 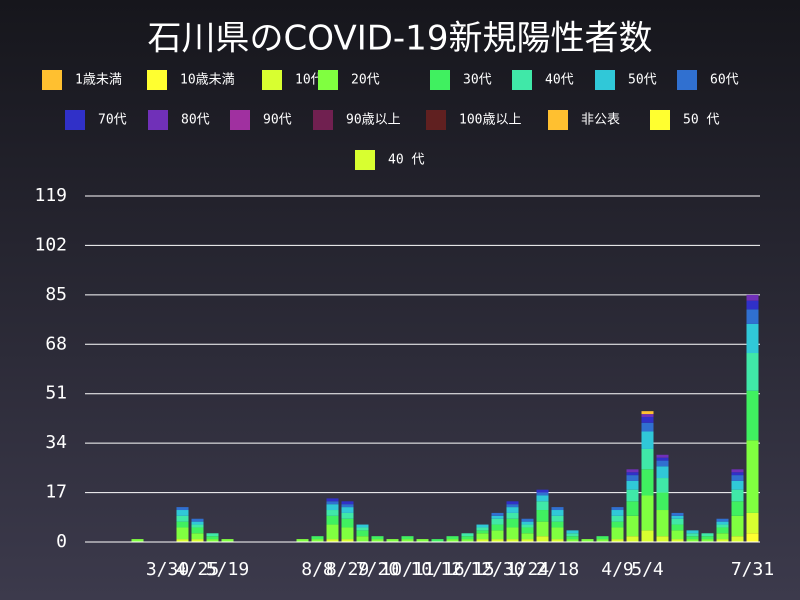 What do you see at coordinates (752, 569) in the screenshot?
I see `x-tick-label: 7/31` at bounding box center [752, 569].